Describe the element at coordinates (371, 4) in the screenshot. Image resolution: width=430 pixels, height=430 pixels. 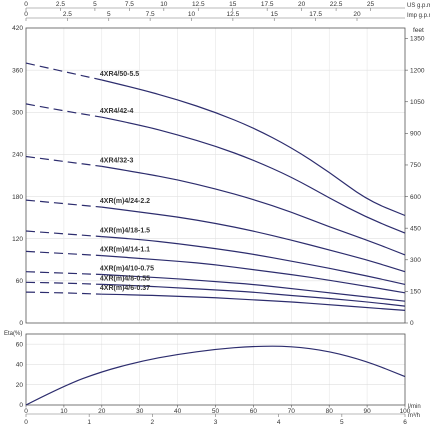
I see `top-us-tick-label: 25` at that location.